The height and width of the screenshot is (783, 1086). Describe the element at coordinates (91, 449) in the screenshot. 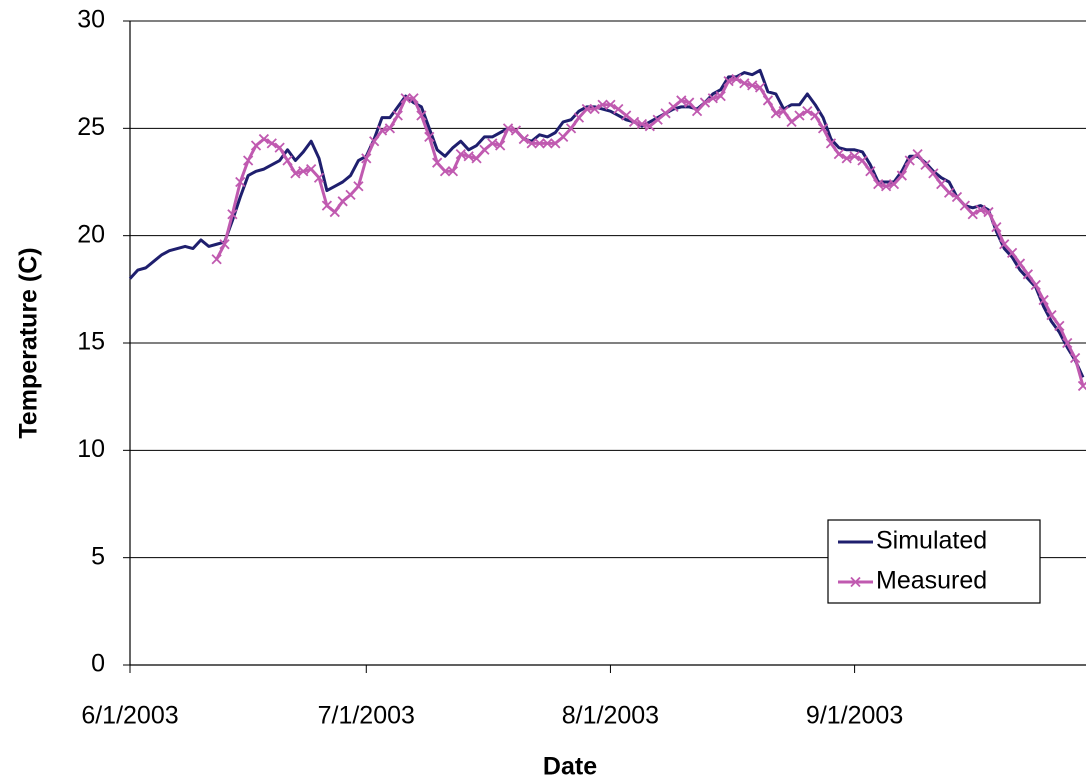

I see `y-tick-label: 10` at that location.